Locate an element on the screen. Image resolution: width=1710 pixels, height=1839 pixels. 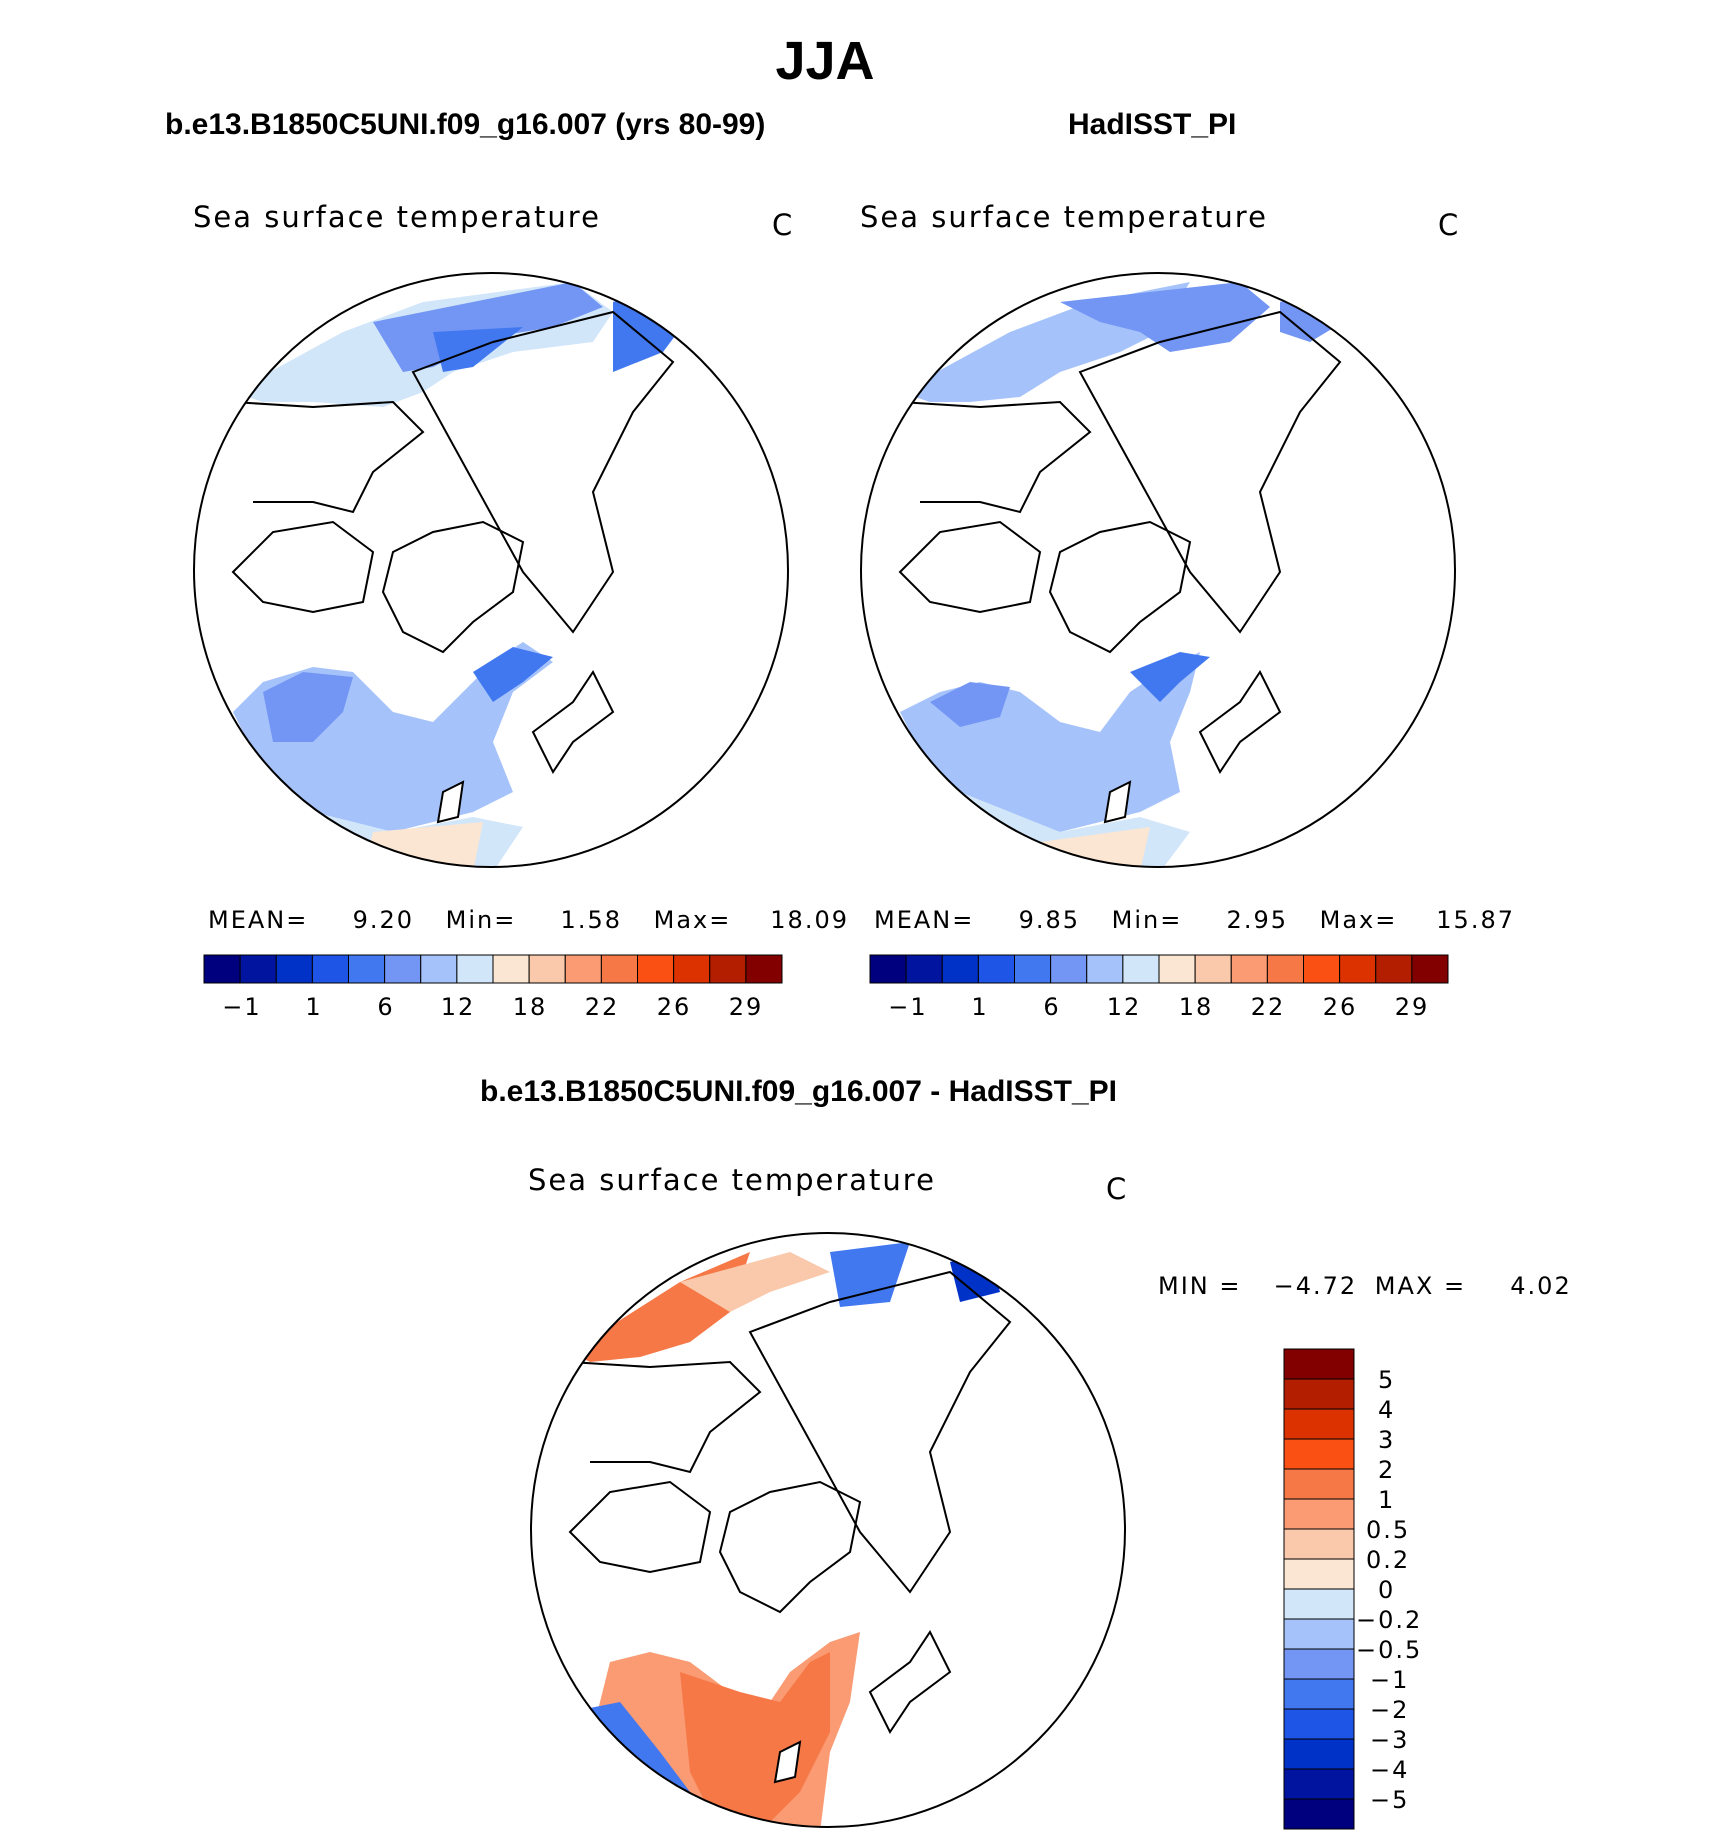
right-panel-variable-label: Sea surface temperature is located at coordinates (1064, 217).